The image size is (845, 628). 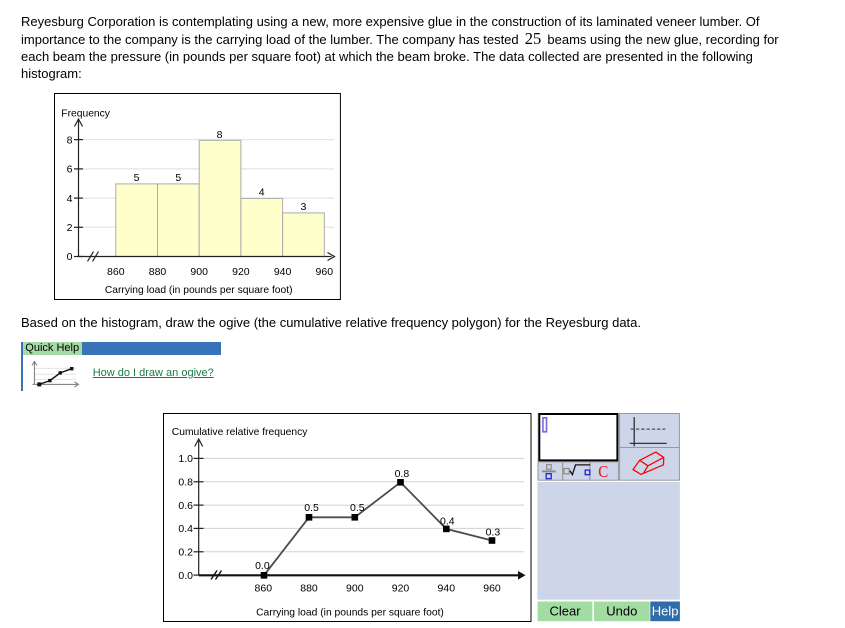 I want to click on svg-text: 0.3, so click(x=493, y=533).